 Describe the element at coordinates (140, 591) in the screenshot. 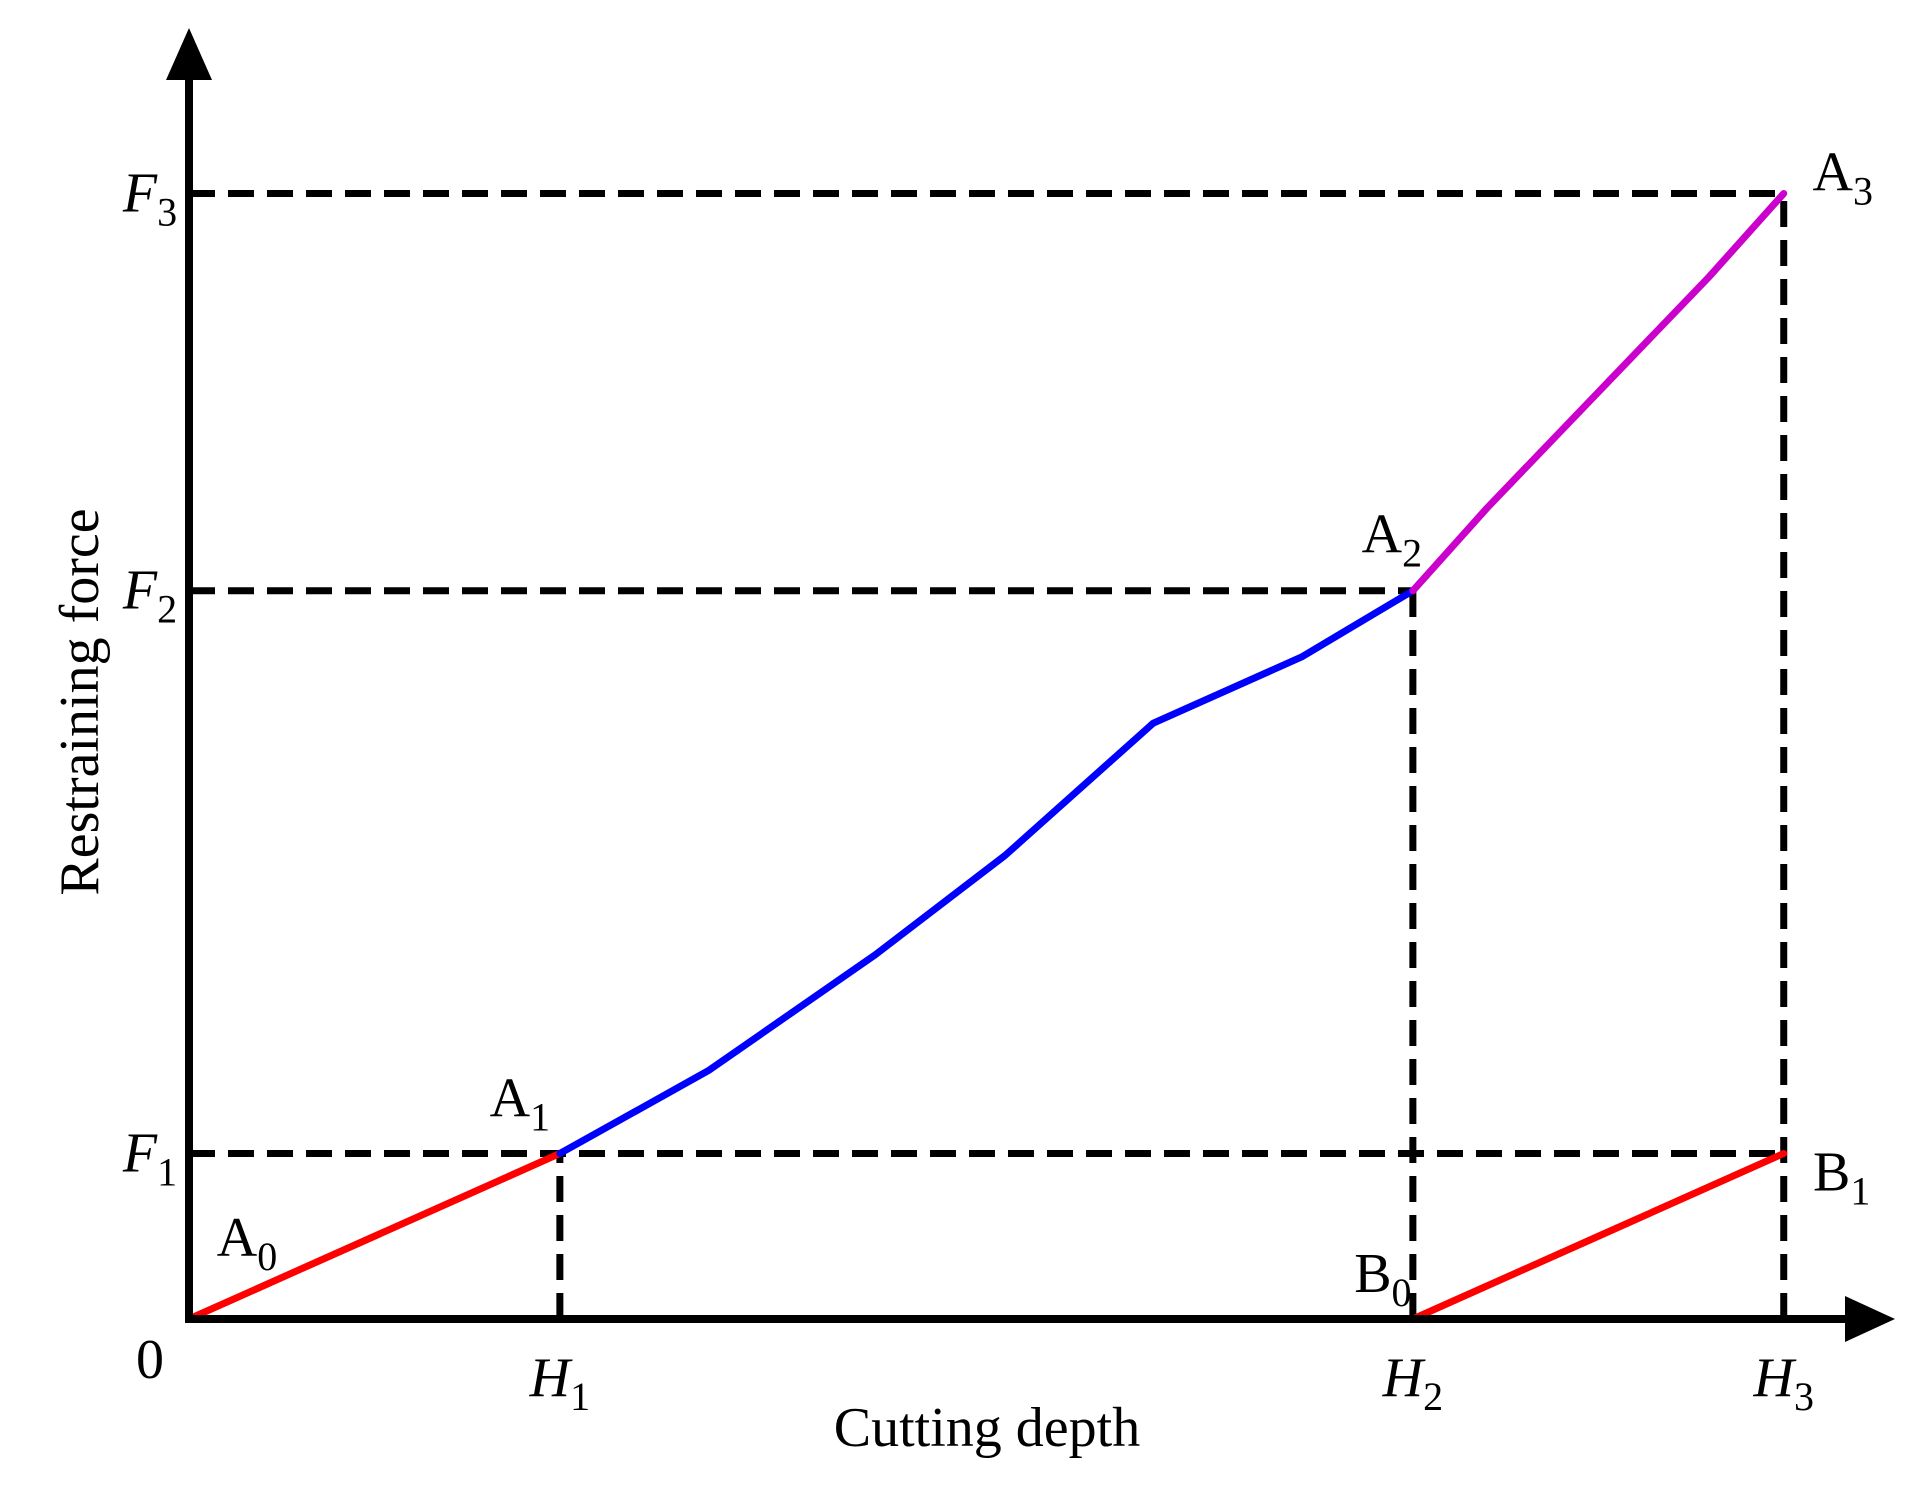

I see `y-tick-label-f2-main: F` at that location.